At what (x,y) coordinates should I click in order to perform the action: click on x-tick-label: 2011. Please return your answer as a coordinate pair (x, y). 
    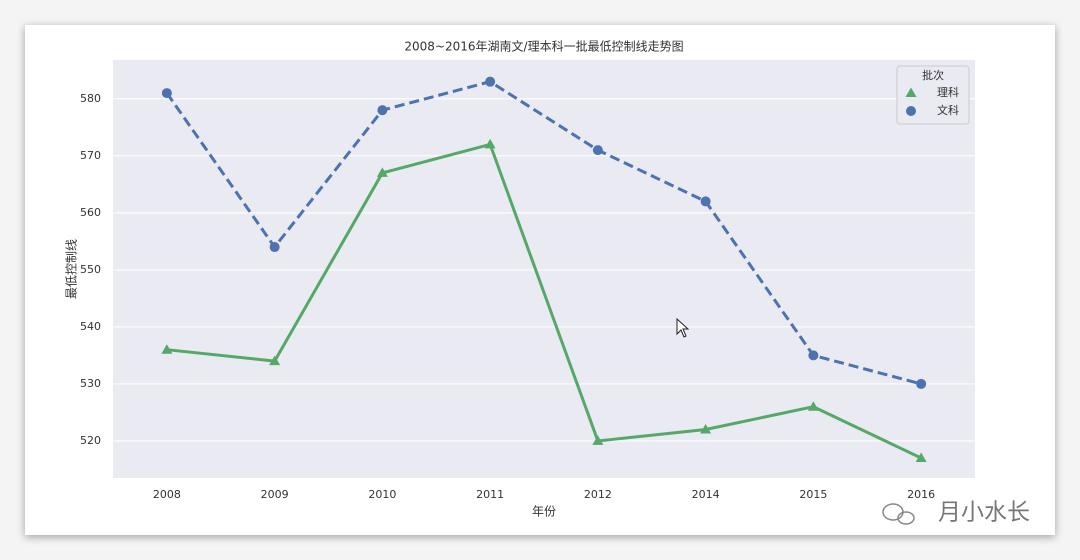
    Looking at the image, I should click on (490, 494).